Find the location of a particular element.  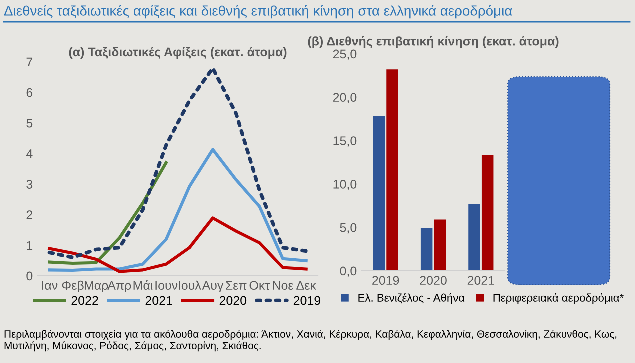

chart-title: (α) Ταξιδιωτικές Αφίξεις (εκατ. άτομα) is located at coordinates (178, 53).